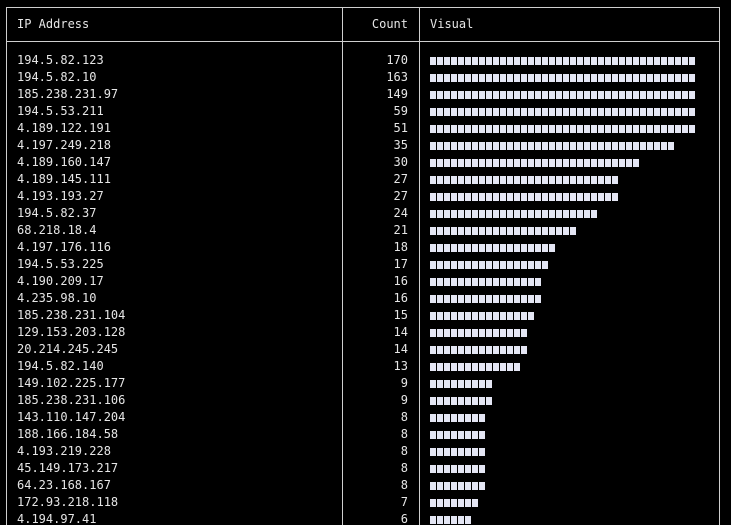  Describe the element at coordinates (400, 281) in the screenshot. I see `count-cell: 16` at that location.